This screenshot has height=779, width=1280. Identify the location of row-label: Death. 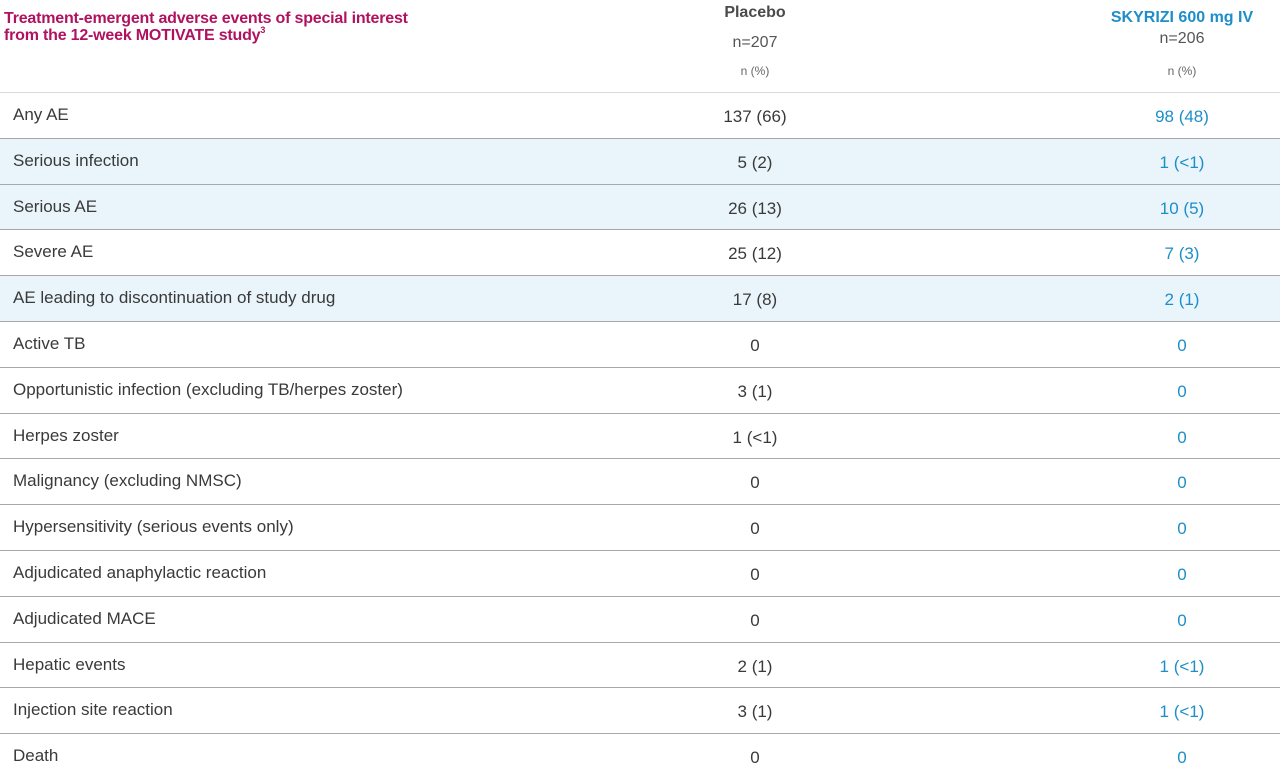
(36, 756).